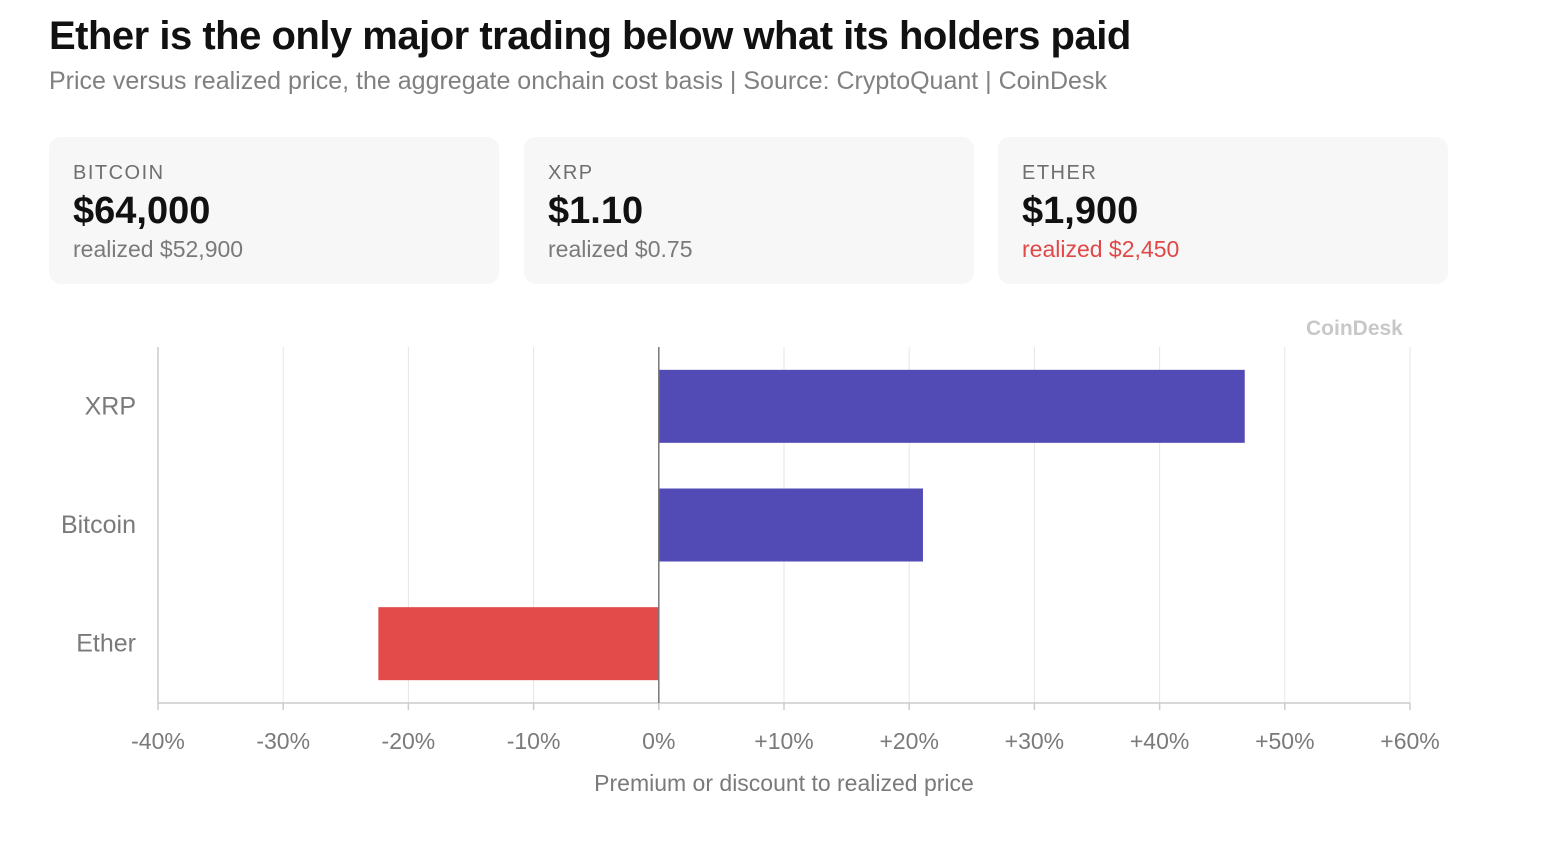 Image resolution: width=1546 pixels, height=842 pixels. What do you see at coordinates (409, 741) in the screenshot?
I see `x-tick-label: -20%` at bounding box center [409, 741].